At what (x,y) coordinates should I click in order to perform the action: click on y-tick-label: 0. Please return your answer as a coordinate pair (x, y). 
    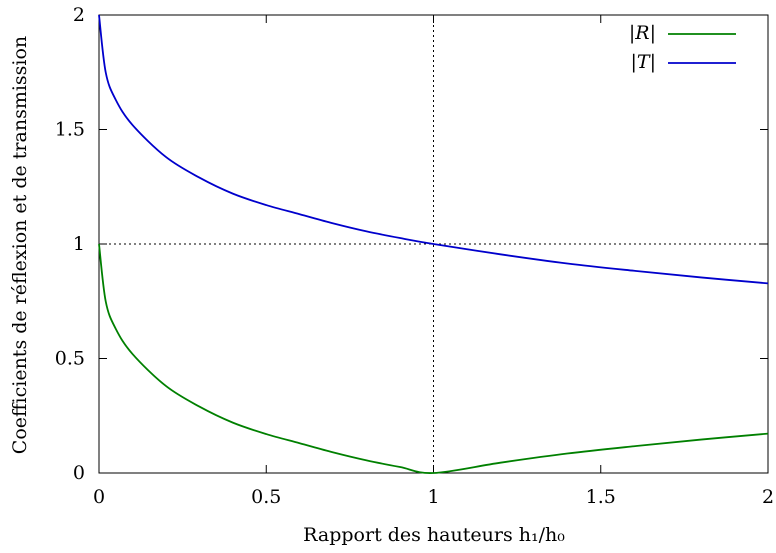
    Looking at the image, I should click on (79, 473).